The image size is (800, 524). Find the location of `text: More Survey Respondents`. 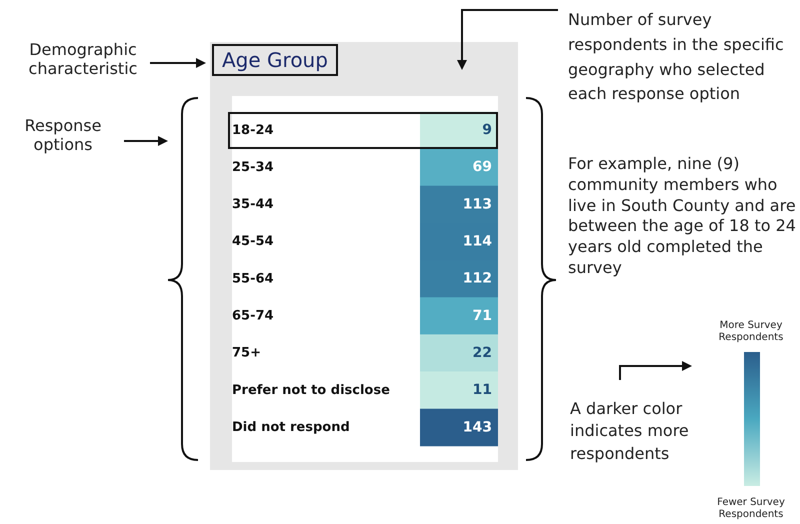

text: More Survey Respondents is located at coordinates (751, 332).